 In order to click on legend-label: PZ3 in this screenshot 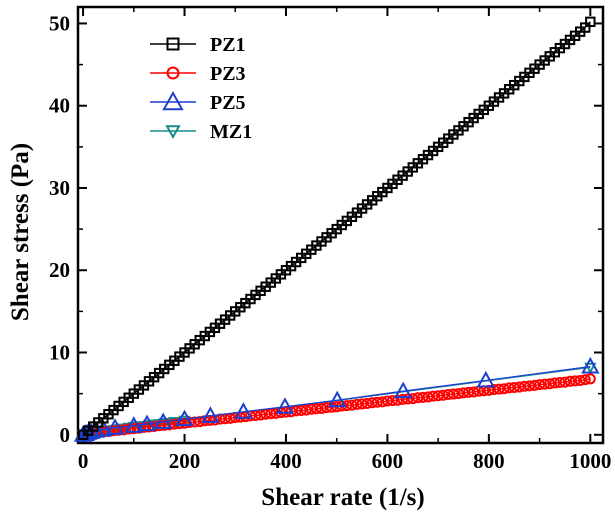, I will do `click(228, 74)`.